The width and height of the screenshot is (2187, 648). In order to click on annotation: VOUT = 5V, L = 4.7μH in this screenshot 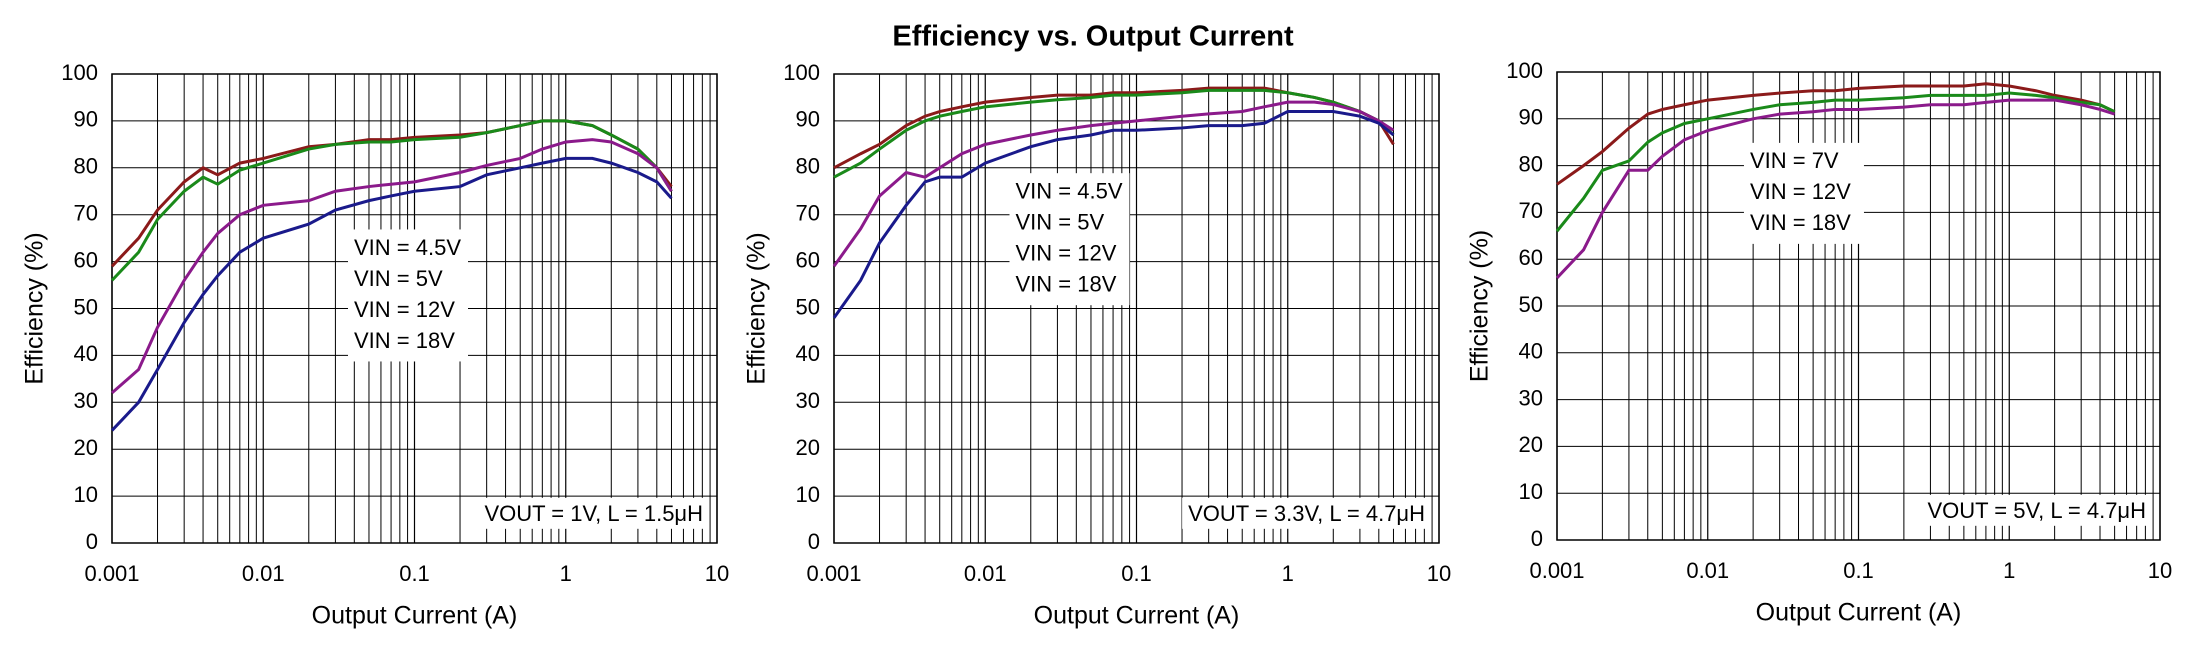, I will do `click(2036, 510)`.